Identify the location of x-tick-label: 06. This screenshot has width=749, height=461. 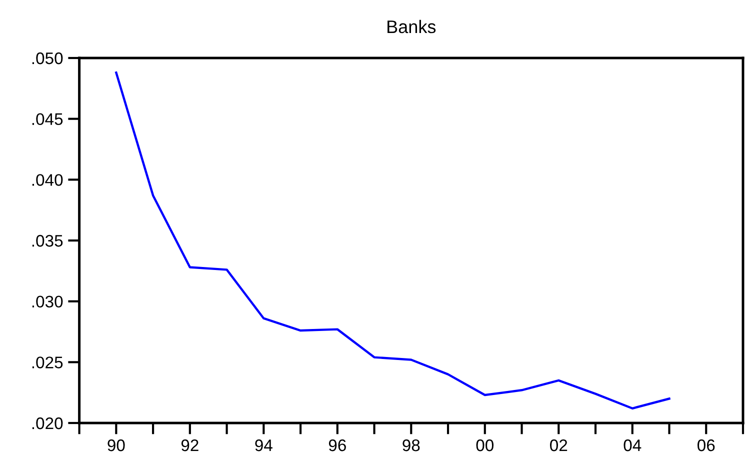
(706, 445).